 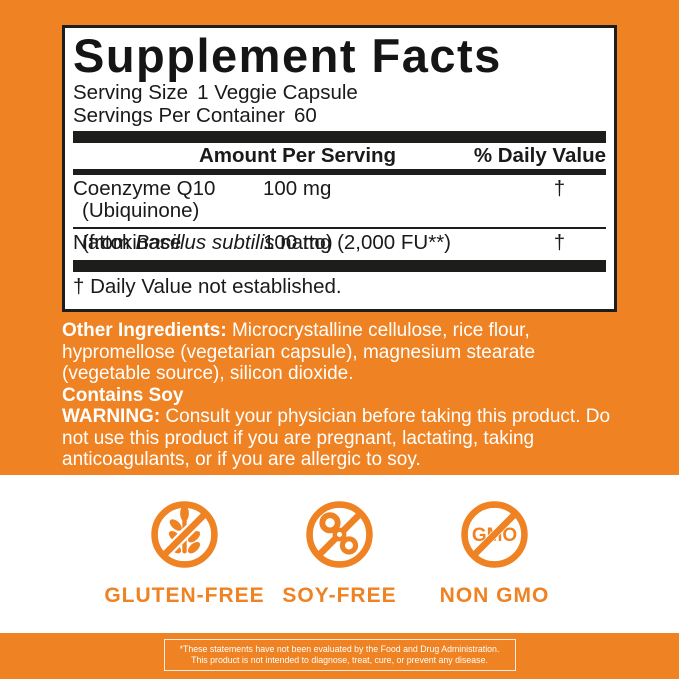 What do you see at coordinates (205, 242) in the screenshot?
I see `sub-name-species: Bacillus subtilis` at bounding box center [205, 242].